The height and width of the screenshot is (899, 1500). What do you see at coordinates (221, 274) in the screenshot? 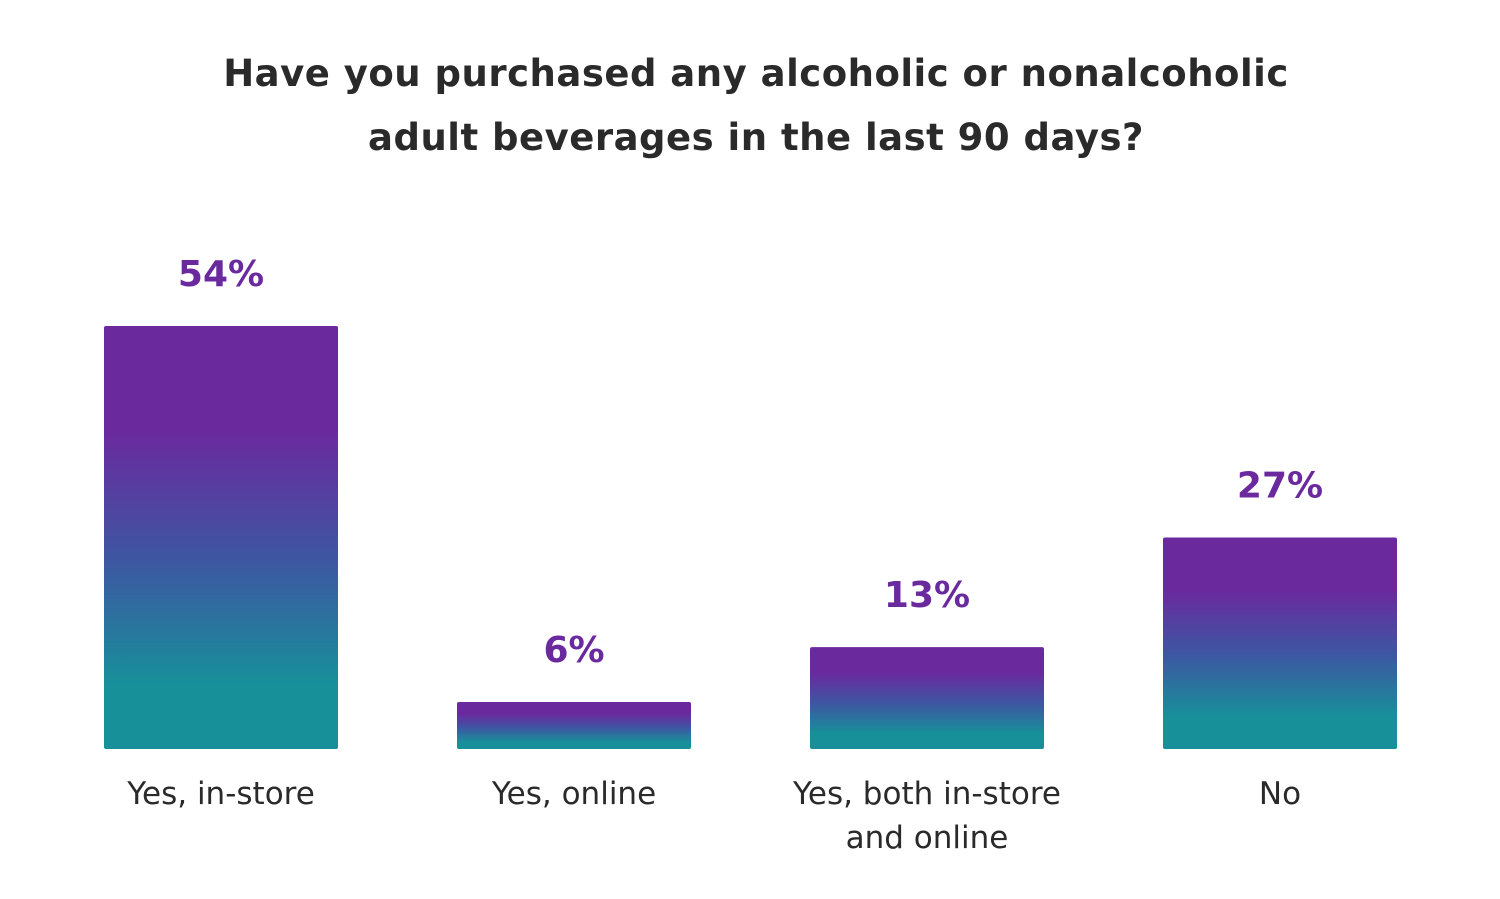
I see `value-label-1: 54%` at bounding box center [221, 274].